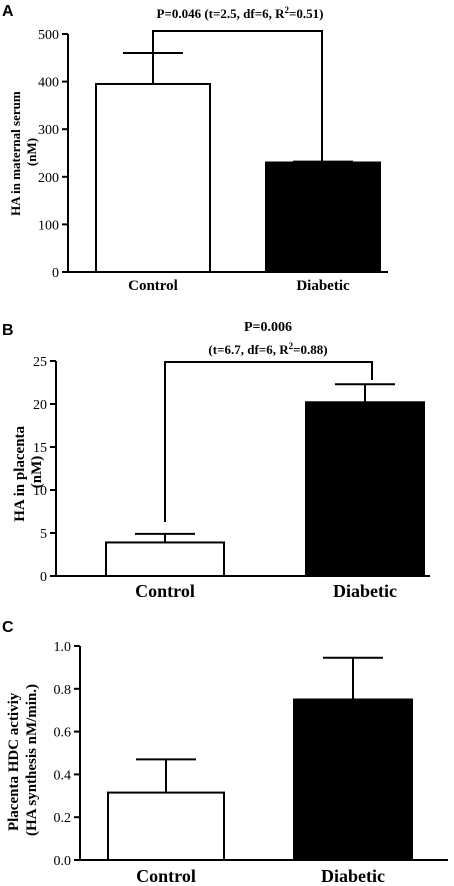 Image resolution: width=454 pixels, height=886 pixels. Describe the element at coordinates (166, 775) in the screenshot. I see `panel-c-errorbar-control` at that location.